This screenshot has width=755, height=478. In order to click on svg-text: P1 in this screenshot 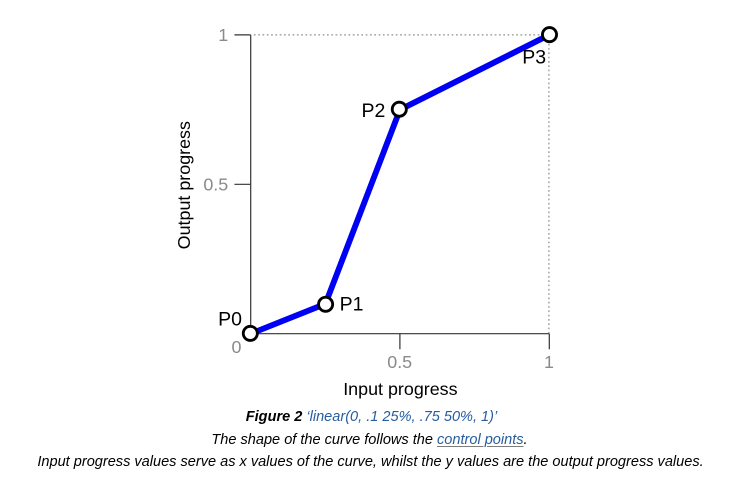, I will do `click(352, 305)`.